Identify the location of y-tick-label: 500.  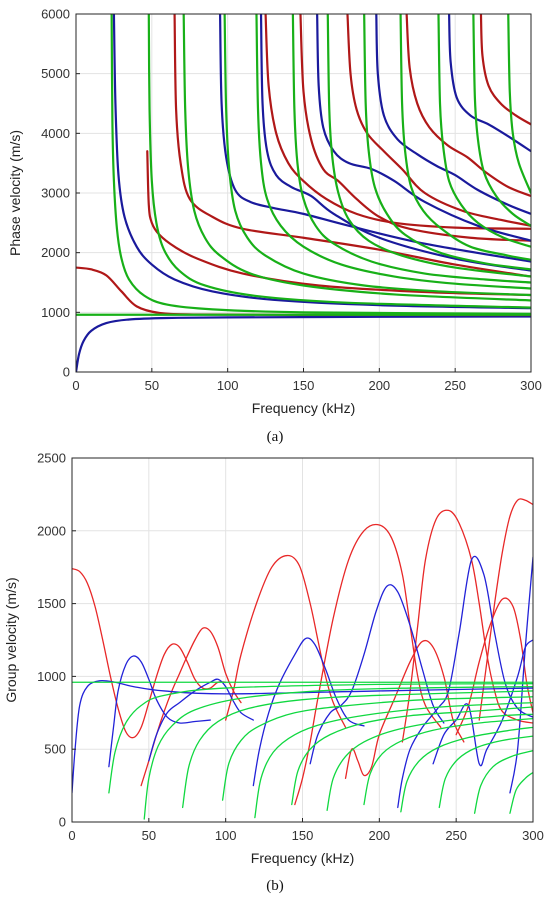
(55, 749).